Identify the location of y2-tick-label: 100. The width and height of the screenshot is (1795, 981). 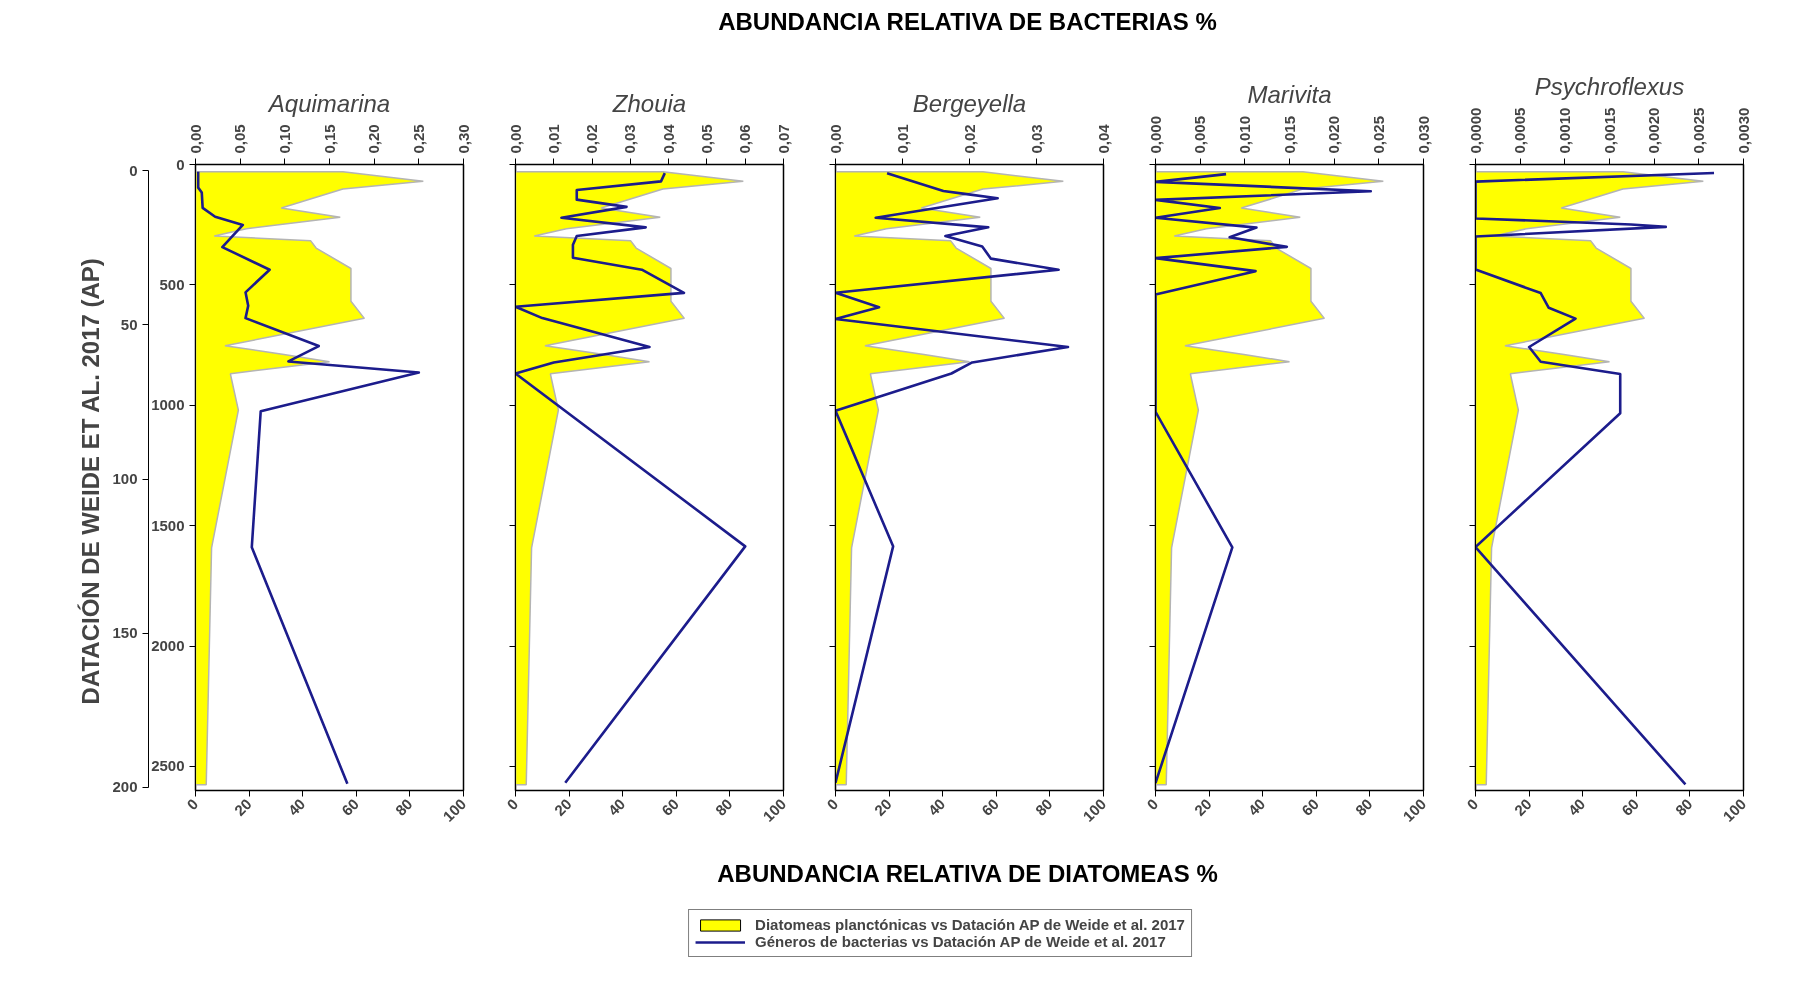
(125, 479).